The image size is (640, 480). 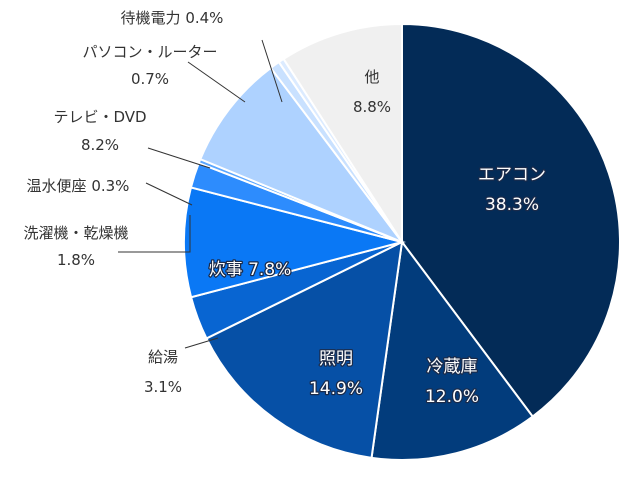 I want to click on slice-value-label: 3.1%, so click(x=163, y=387).